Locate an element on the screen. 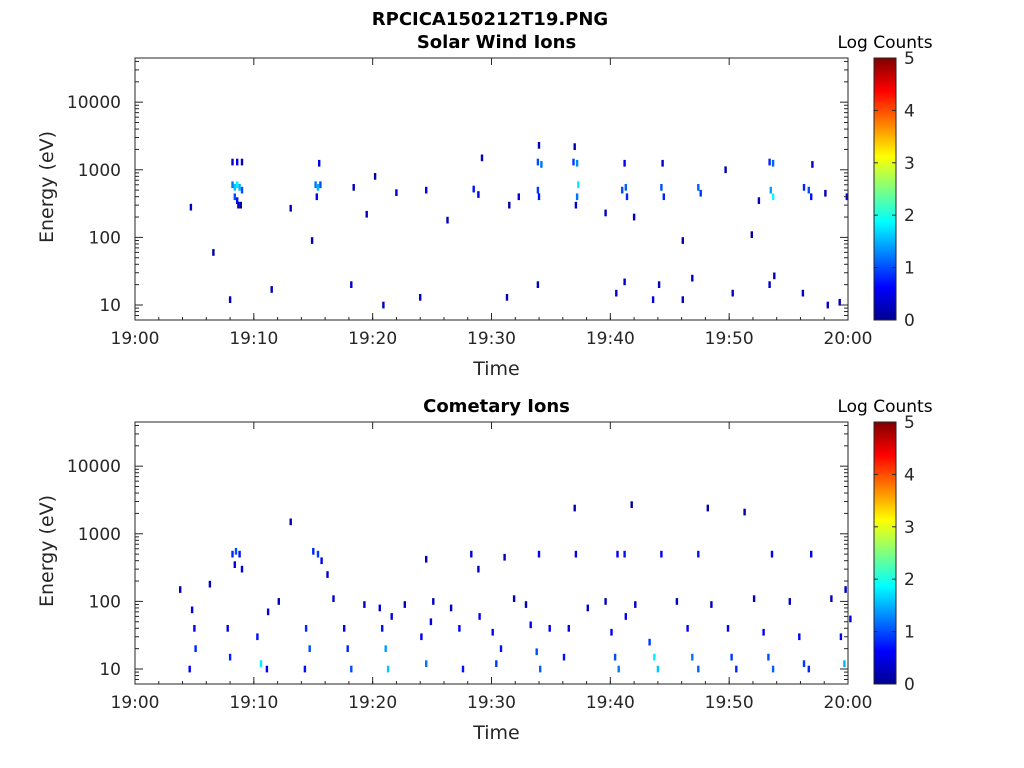 Image resolution: width=1024 pixels, height=768 pixels. y-tick-label: 100 is located at coordinates (105, 602).